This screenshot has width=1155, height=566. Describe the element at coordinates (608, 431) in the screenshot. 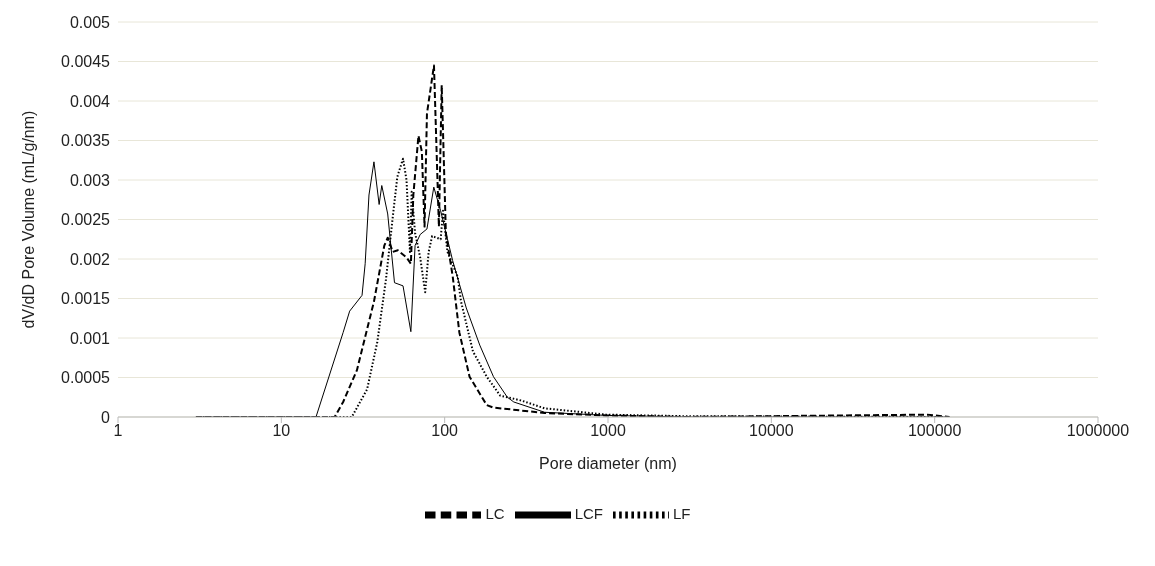

I see `x-tick-label: 1000` at that location.